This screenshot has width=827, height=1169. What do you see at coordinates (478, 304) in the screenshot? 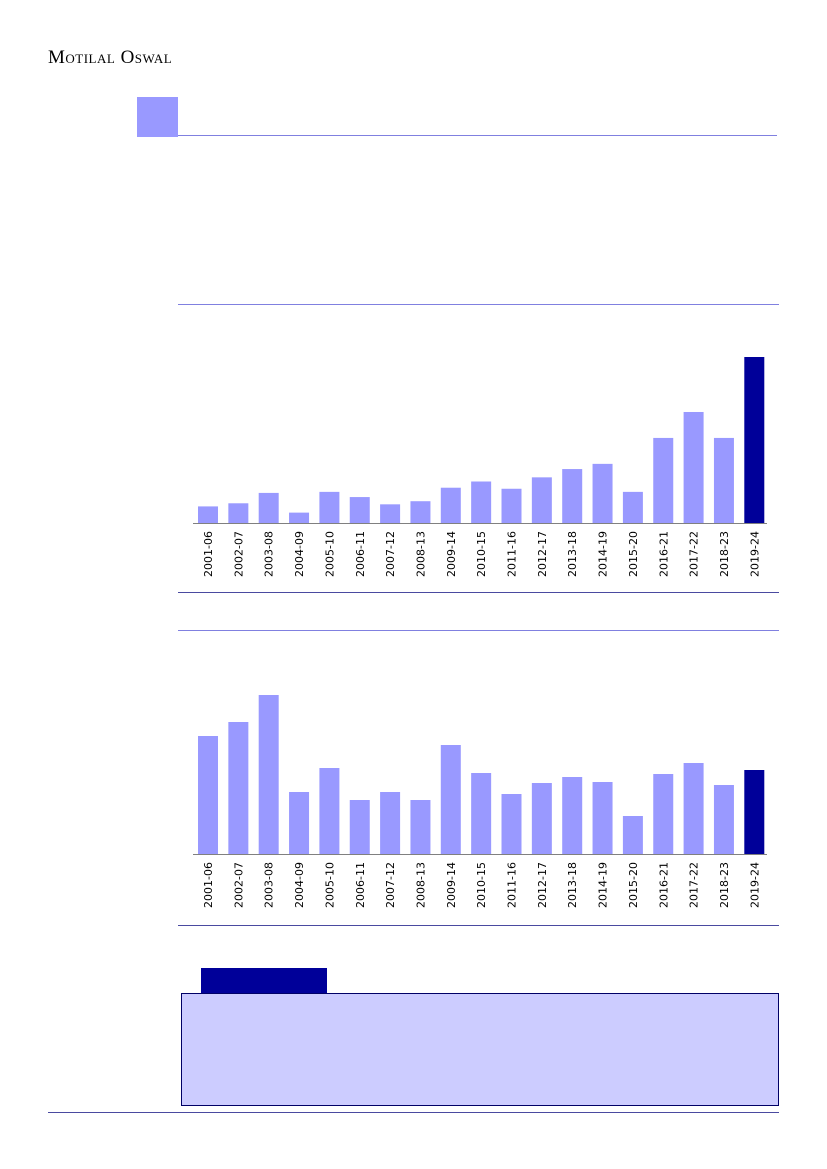
I see `chart1-top-rule` at bounding box center [478, 304].